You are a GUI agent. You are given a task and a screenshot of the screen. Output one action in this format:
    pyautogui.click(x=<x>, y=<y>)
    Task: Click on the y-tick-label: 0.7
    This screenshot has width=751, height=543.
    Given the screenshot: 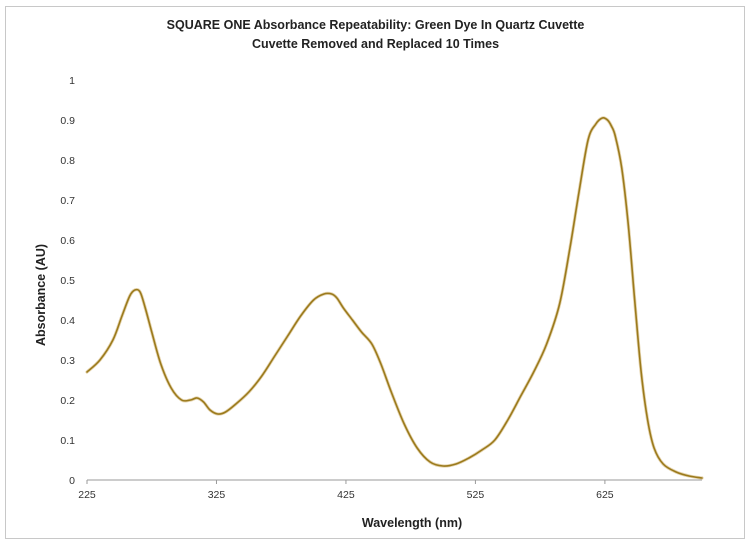 What is the action you would take?
    pyautogui.click(x=67, y=201)
    